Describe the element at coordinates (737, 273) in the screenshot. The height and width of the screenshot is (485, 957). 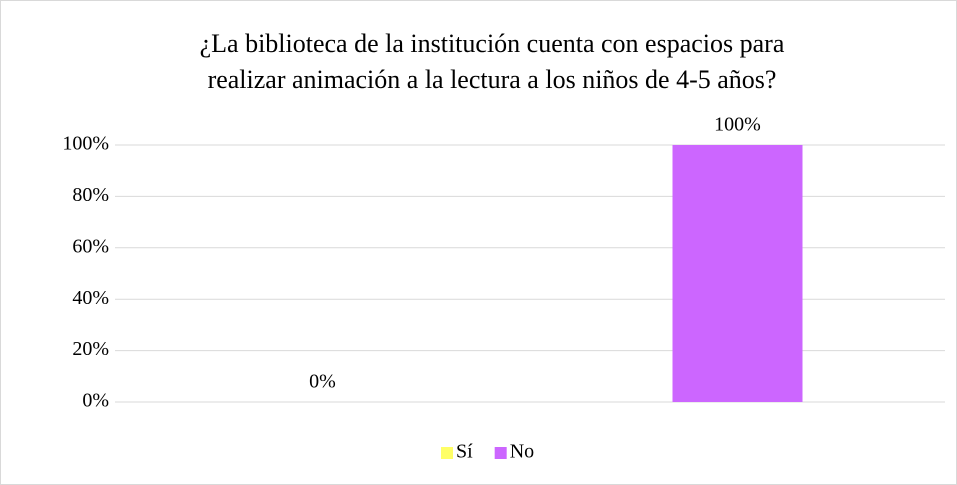
I see `bar` at that location.